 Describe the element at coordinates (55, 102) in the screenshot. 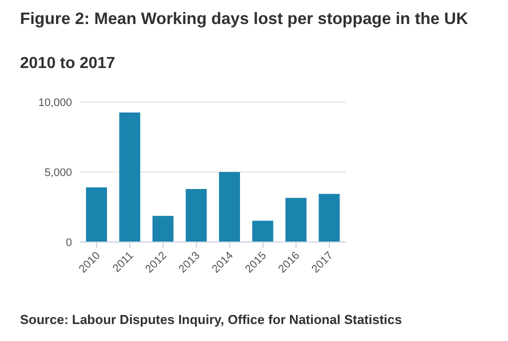

I see `y-tick-label: 10,000` at that location.